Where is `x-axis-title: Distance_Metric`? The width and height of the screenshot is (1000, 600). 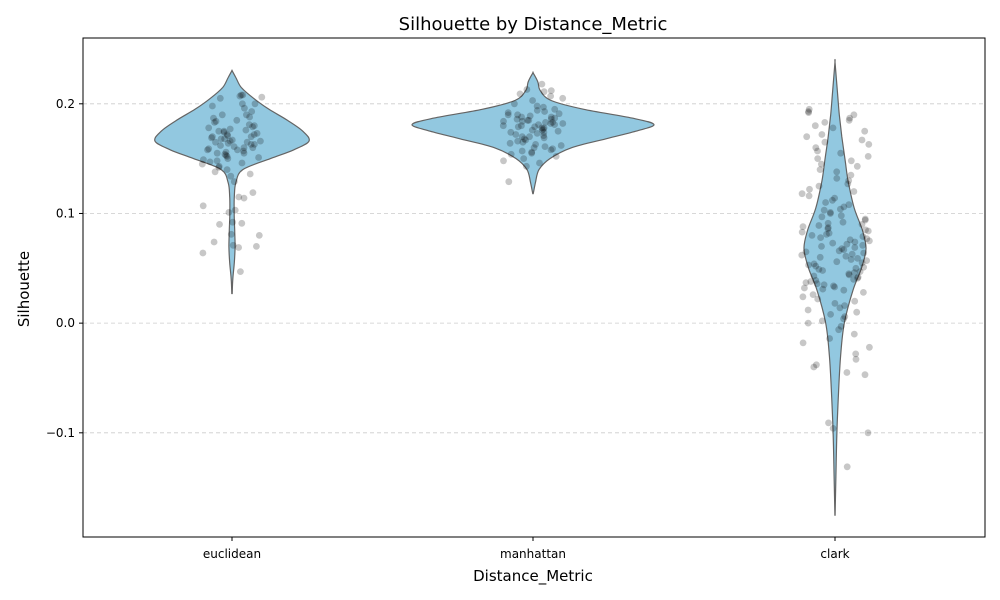 x-axis-title: Distance_Metric is located at coordinates (533, 576).